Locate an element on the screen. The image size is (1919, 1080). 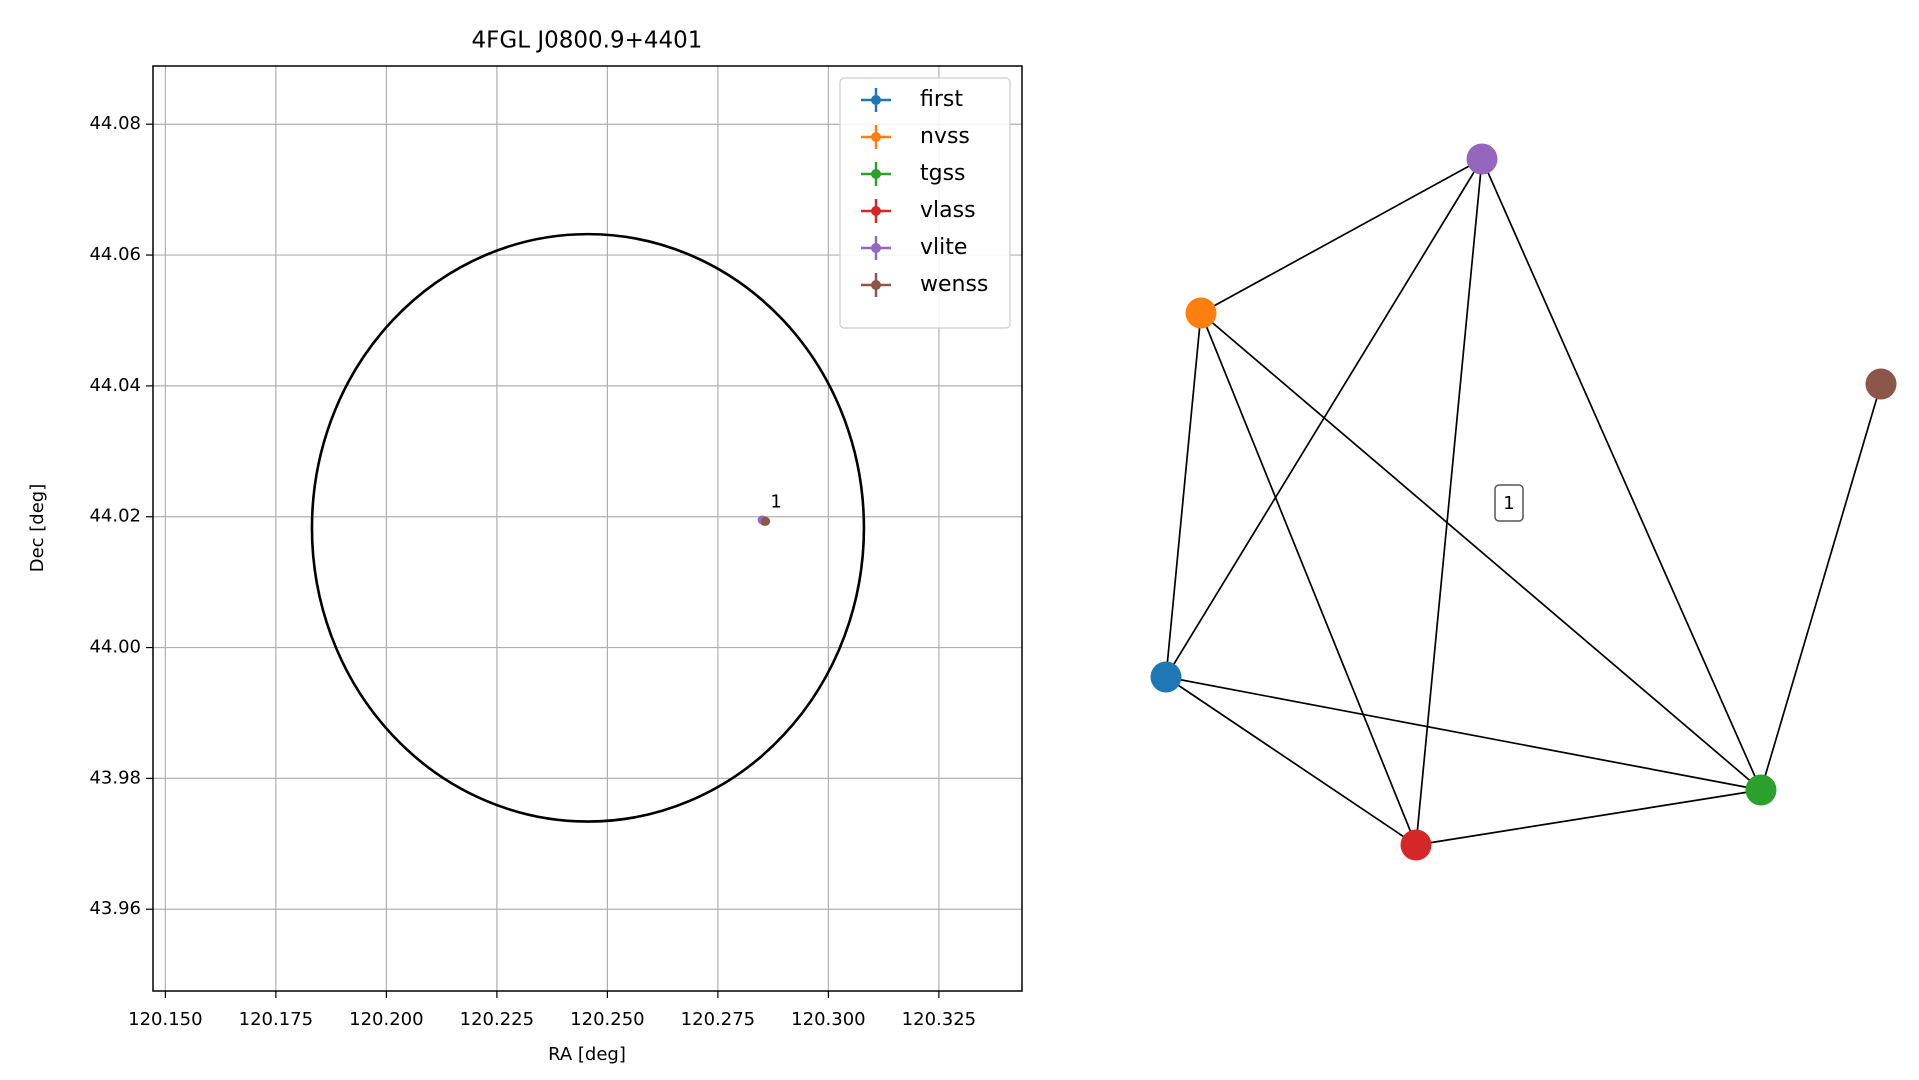
y-tick-label: 43.98 is located at coordinates (115, 777).